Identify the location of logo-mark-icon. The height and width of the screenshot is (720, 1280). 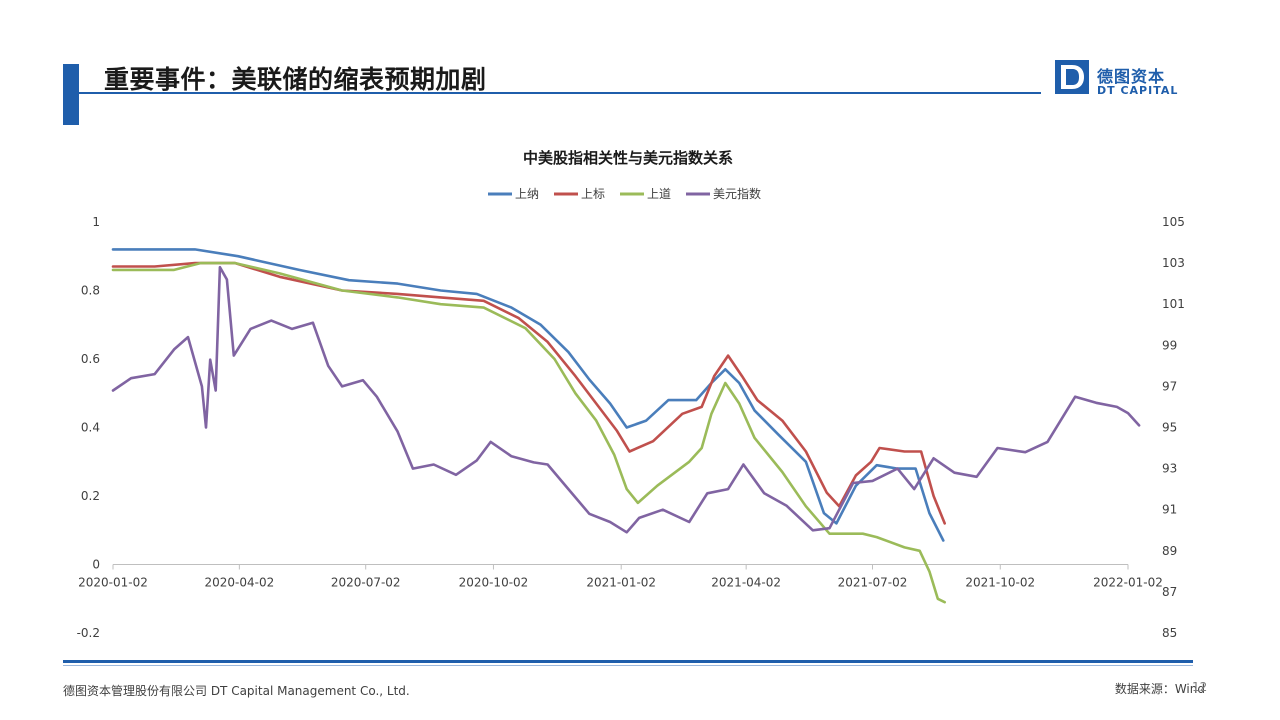
(1072, 77).